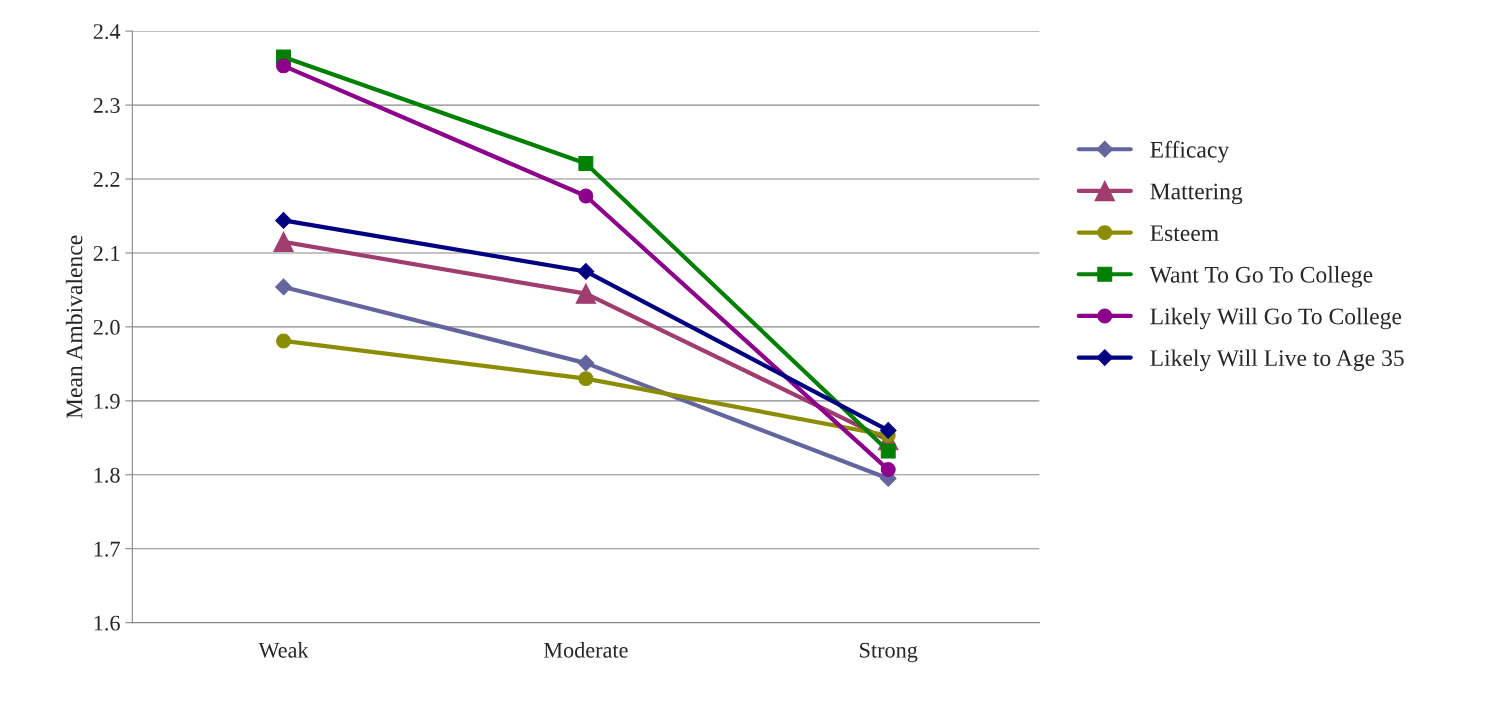 This screenshot has width=1487, height=724. Describe the element at coordinates (1196, 194) in the screenshot. I see `legend-label: Mattering` at that location.